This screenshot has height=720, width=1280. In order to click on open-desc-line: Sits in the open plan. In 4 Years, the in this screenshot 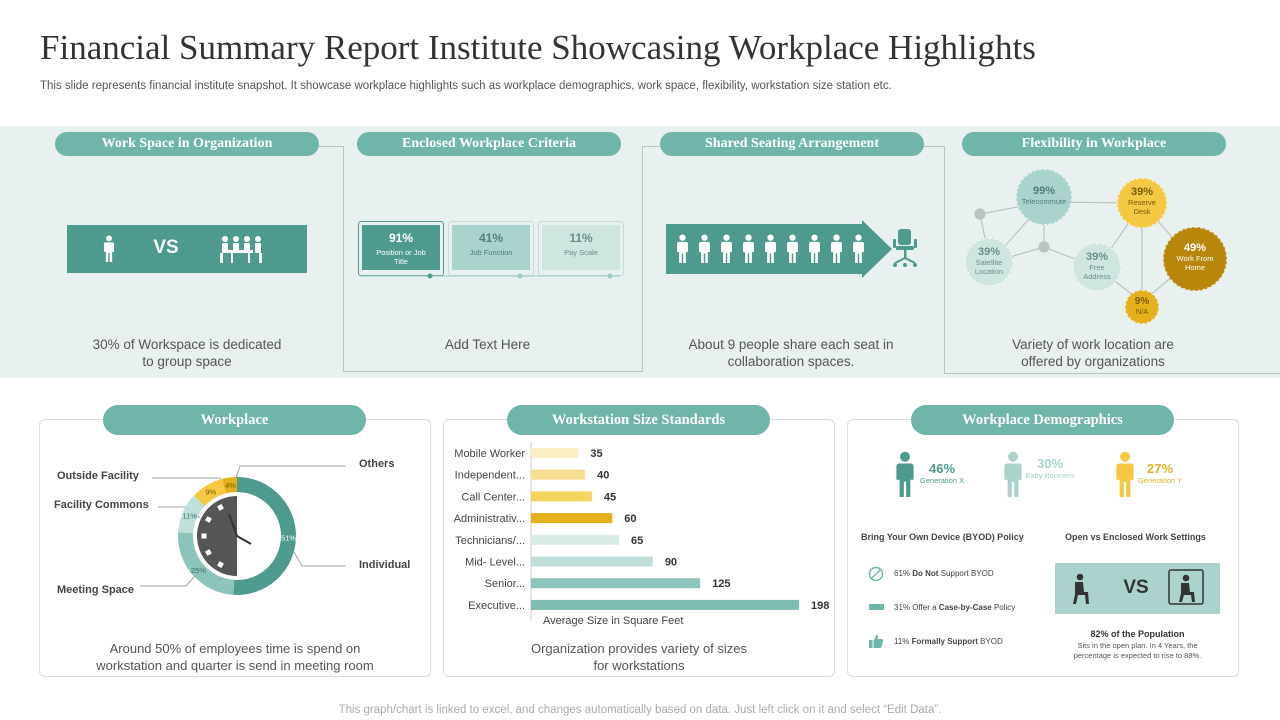, I will do `click(1137, 645)`.